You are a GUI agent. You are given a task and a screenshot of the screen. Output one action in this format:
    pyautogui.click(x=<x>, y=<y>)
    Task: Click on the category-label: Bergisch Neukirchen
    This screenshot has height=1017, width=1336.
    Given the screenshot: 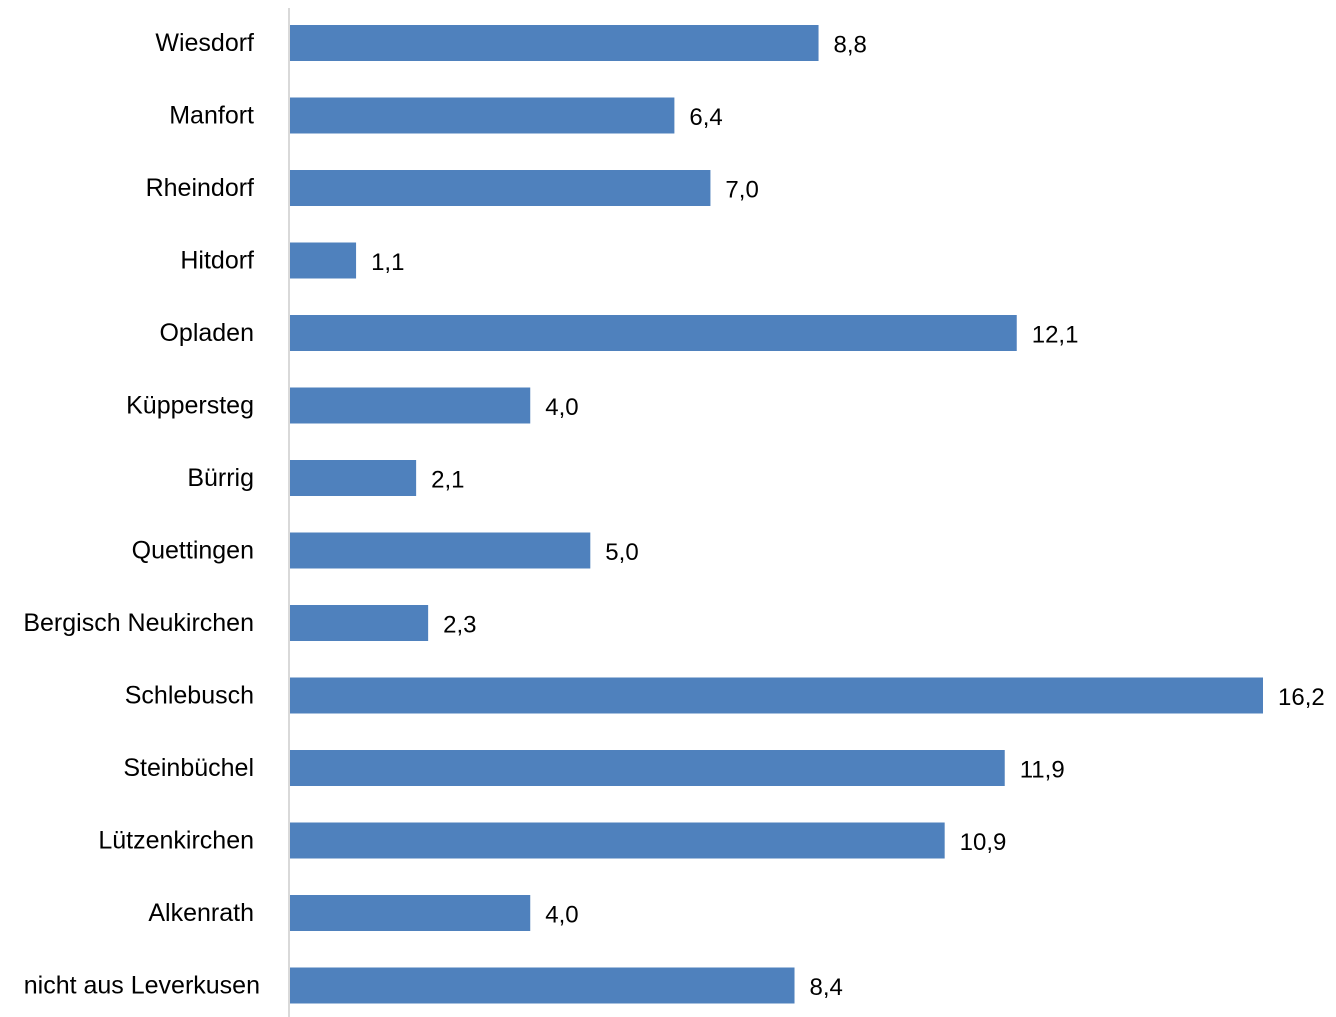 What is the action you would take?
    pyautogui.click(x=138, y=623)
    